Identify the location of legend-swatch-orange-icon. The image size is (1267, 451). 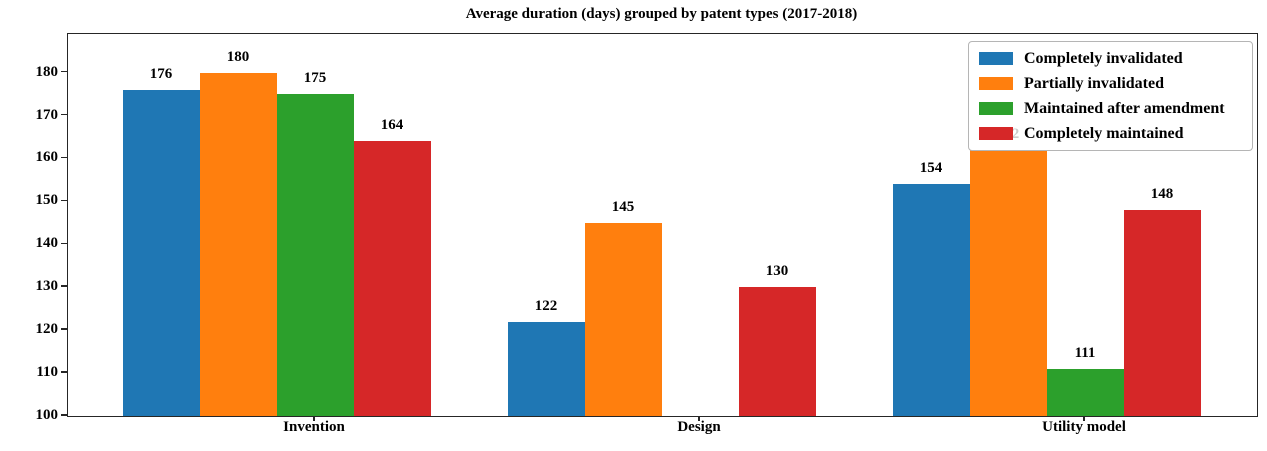
(996, 83).